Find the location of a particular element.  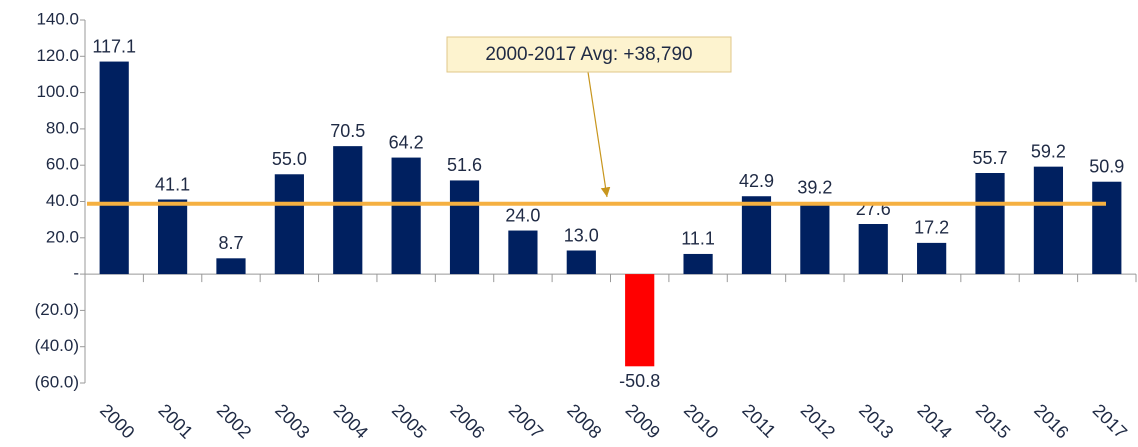

y-tick-label: 60.0 is located at coordinates (62, 164).